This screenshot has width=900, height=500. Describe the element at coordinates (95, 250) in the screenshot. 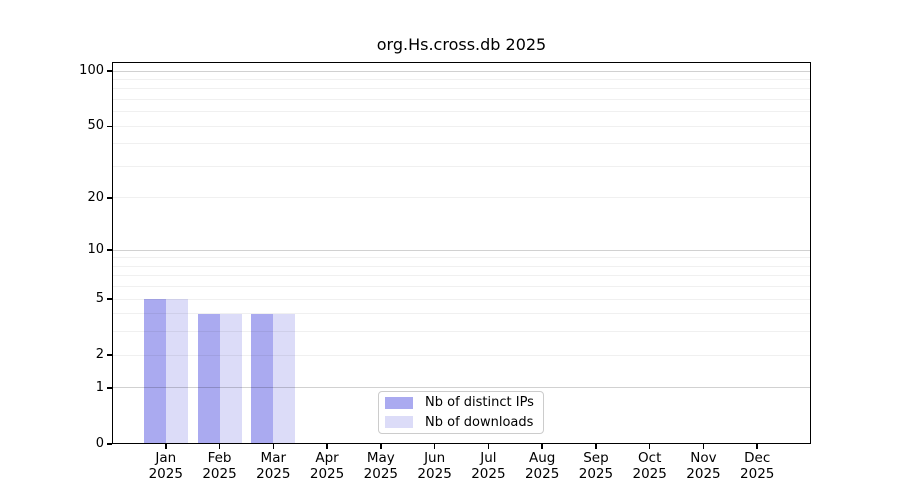

I see `y-tick-label-10: 10` at that location.